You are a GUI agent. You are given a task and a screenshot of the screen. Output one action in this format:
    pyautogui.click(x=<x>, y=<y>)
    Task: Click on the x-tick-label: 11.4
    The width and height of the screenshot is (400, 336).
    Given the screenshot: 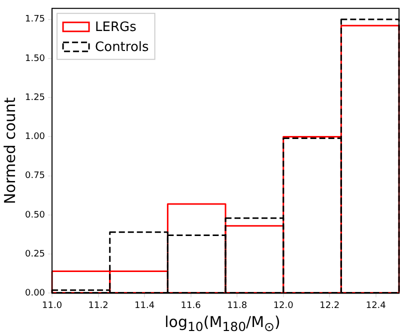 What is the action you would take?
    pyautogui.click(x=144, y=305)
    